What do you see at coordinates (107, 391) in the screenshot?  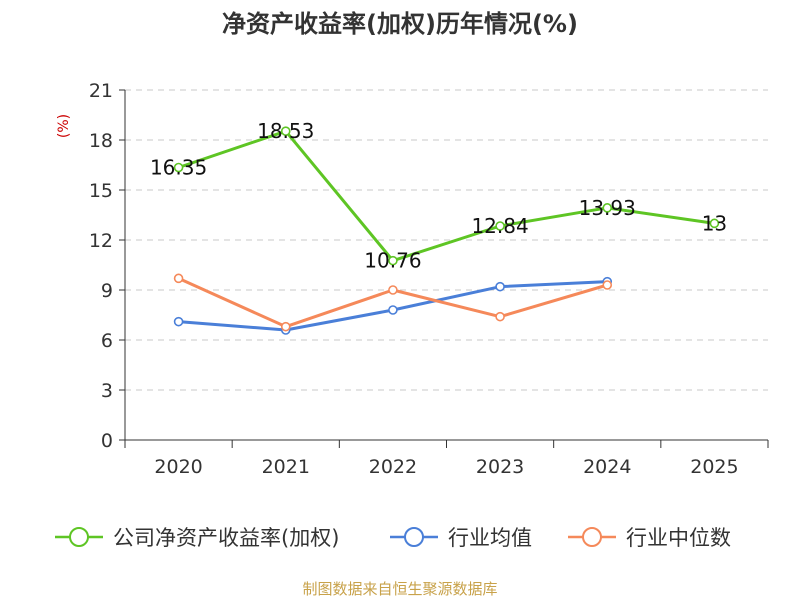 I see `y-tick-label: 3` at bounding box center [107, 391].